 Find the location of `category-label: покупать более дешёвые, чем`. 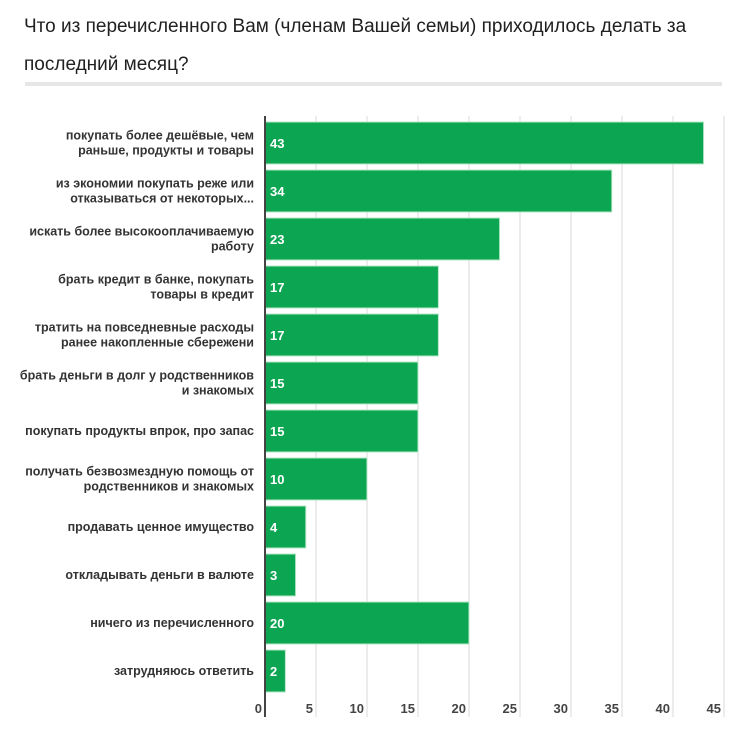

category-label: покупать более дешёвые, чем is located at coordinates (160, 136).